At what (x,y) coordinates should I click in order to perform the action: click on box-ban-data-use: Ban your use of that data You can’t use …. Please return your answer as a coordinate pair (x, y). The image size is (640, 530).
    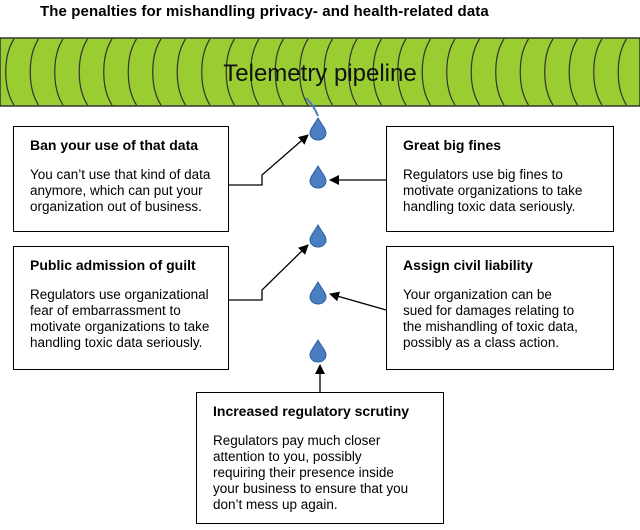
    Looking at the image, I should click on (121, 179).